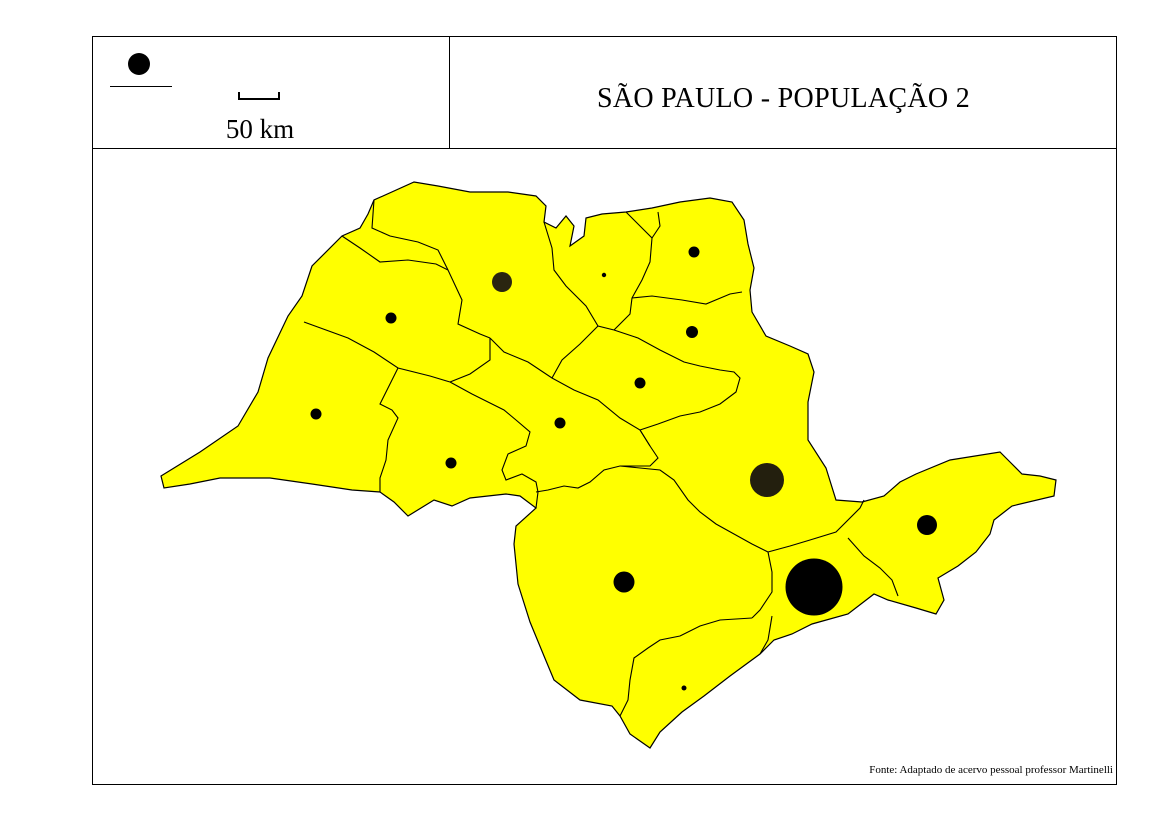 This screenshot has height=826, width=1169. What do you see at coordinates (139, 64) in the screenshot?
I see `legend-circle-symbol` at bounding box center [139, 64].